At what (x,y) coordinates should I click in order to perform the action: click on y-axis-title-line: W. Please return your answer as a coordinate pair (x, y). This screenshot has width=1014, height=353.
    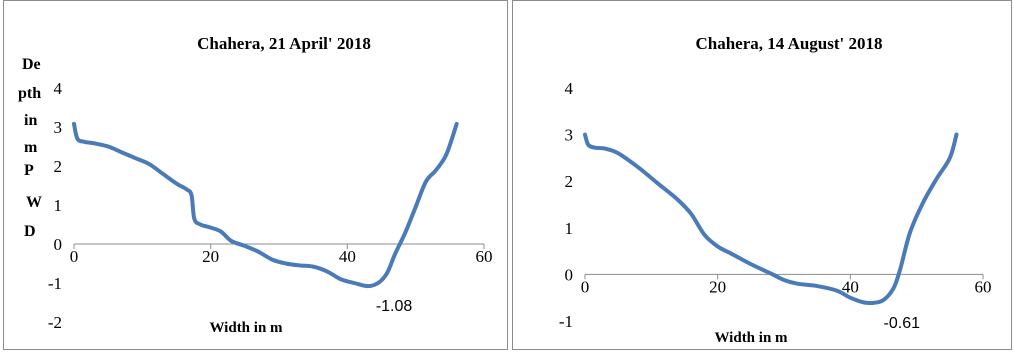
    Looking at the image, I should click on (34, 202).